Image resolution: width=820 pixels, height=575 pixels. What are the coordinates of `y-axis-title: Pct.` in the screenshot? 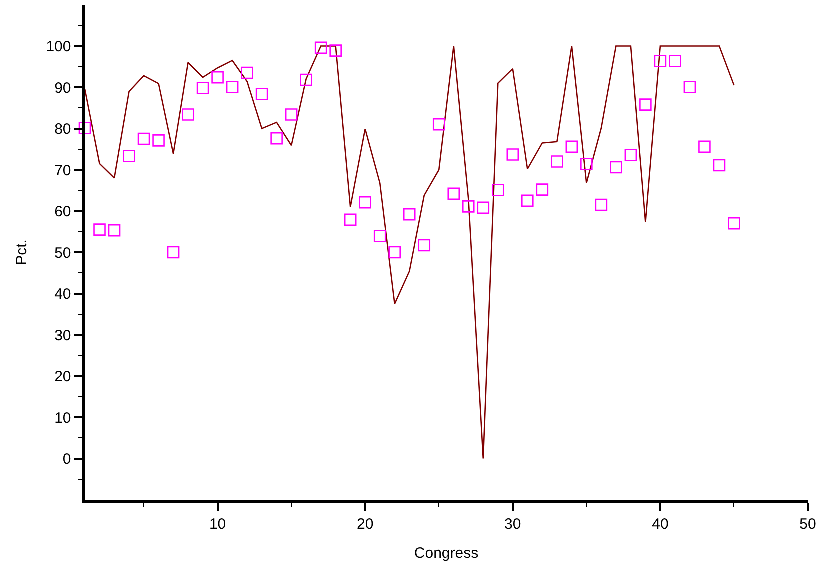 It's located at (21, 253).